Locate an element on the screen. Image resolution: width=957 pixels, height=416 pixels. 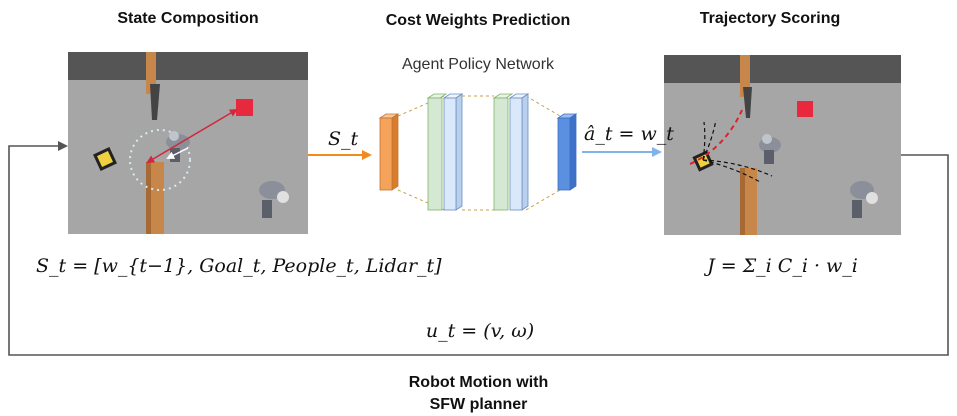
agent-policy-network-label: Agent Policy Network is located at coordinates (478, 64).